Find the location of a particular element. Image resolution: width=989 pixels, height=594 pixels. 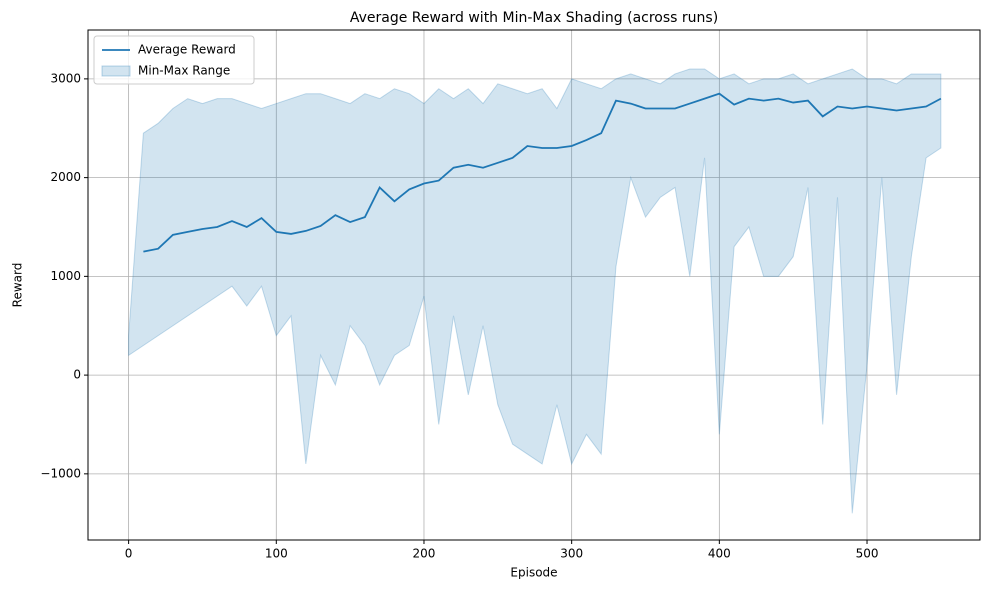

y-axis-label: Reward is located at coordinates (18, 285).